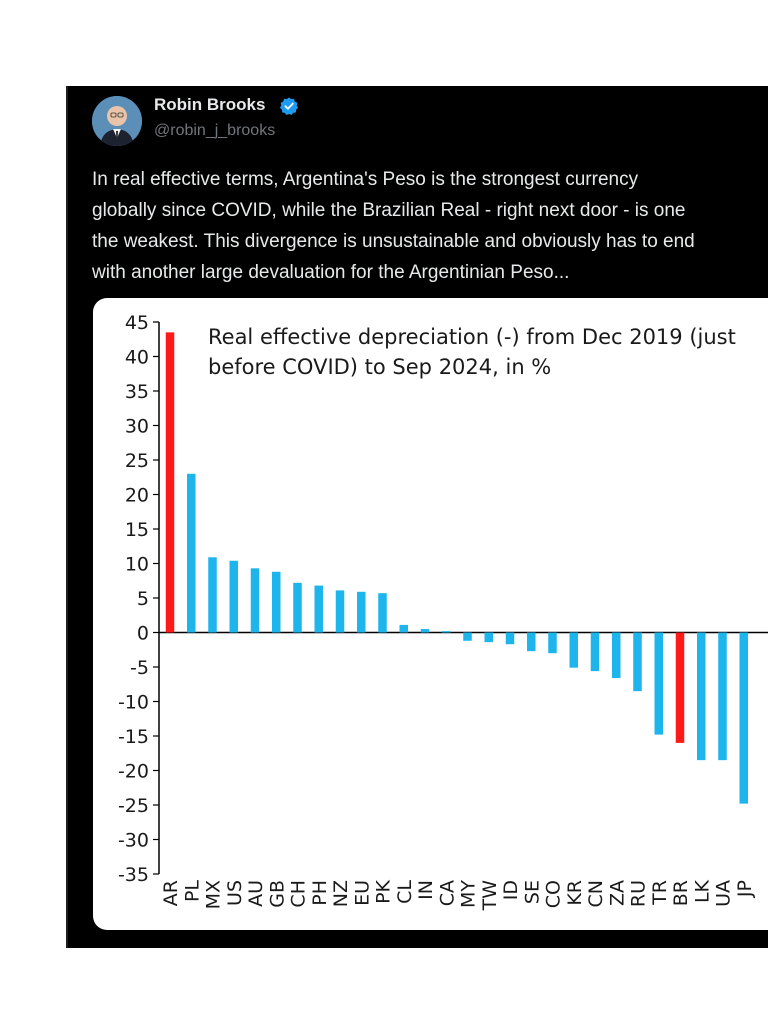 This screenshot has height=1024, width=768. I want to click on x-tick-label: PL, so click(192, 891).